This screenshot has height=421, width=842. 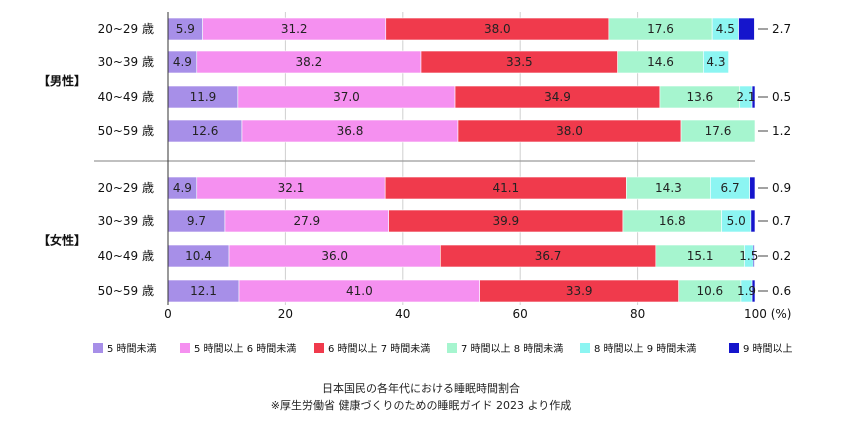 I want to click on legend-label: 9 時間以上, so click(x=768, y=349).